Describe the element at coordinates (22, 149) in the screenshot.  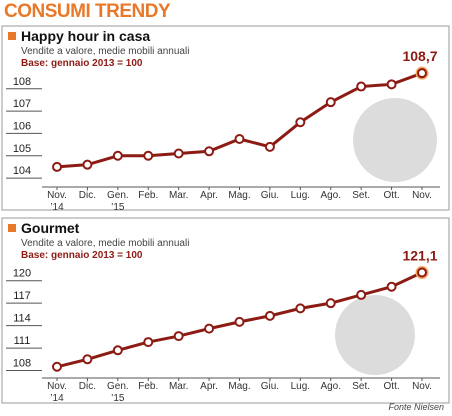
I see `y-tick-label: 105` at that location.